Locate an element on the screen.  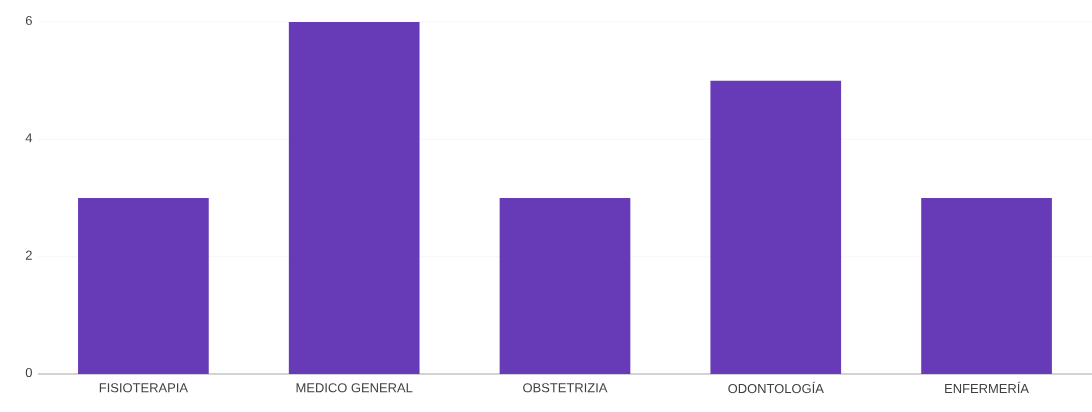
y-tick-label: 4 is located at coordinates (29, 138).